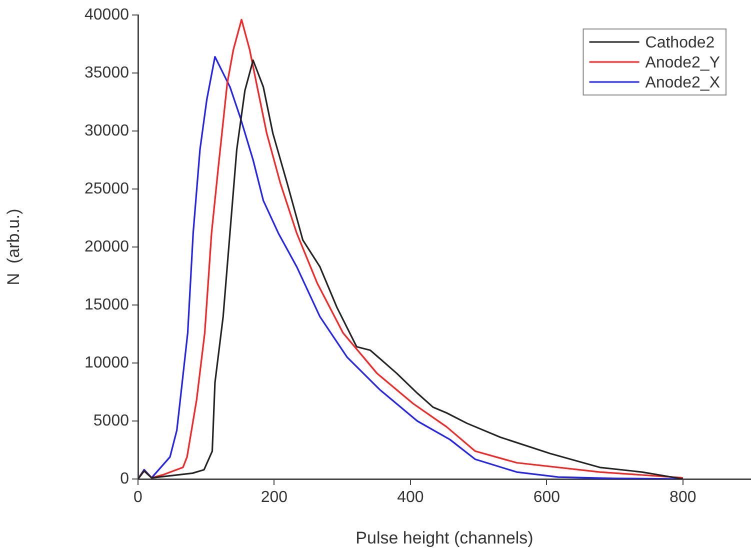  Describe the element at coordinates (107, 189) in the screenshot. I see `y-tick-label: 25000` at that location.